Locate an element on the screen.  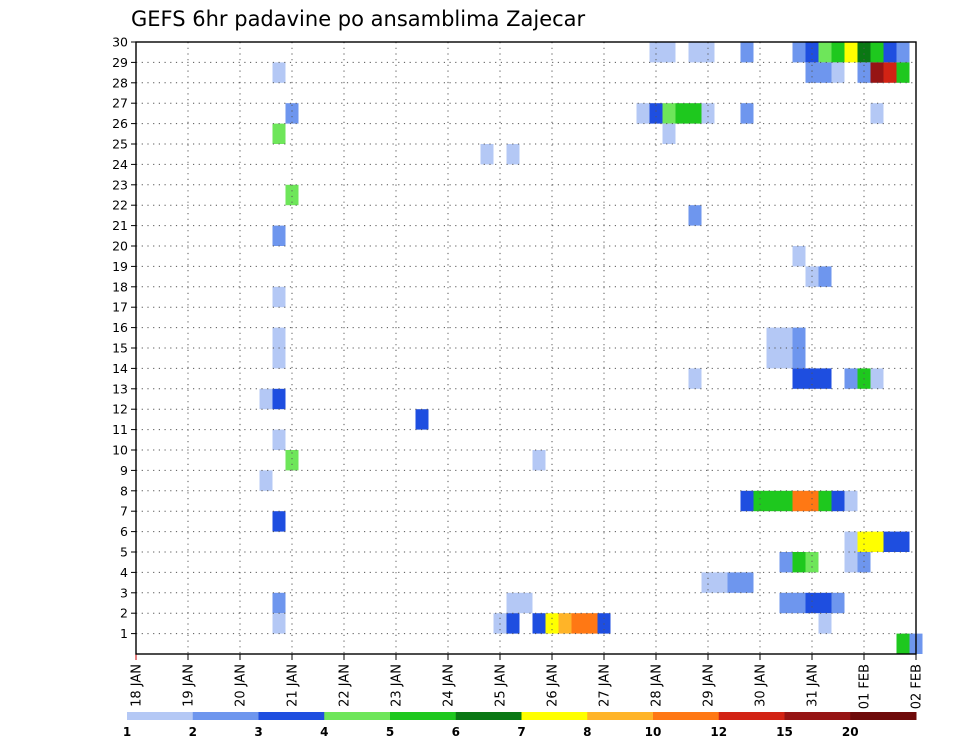
x-tick-label: 18 JAN is located at coordinates (137, 685).